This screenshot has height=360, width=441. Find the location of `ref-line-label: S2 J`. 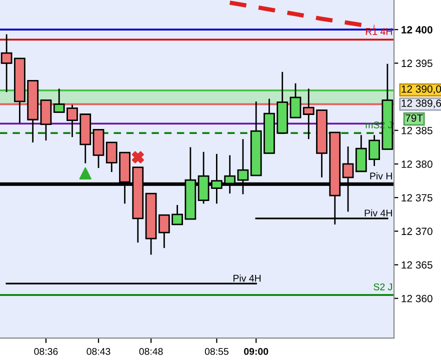

ref-line-label: S2 J is located at coordinates (383, 286).